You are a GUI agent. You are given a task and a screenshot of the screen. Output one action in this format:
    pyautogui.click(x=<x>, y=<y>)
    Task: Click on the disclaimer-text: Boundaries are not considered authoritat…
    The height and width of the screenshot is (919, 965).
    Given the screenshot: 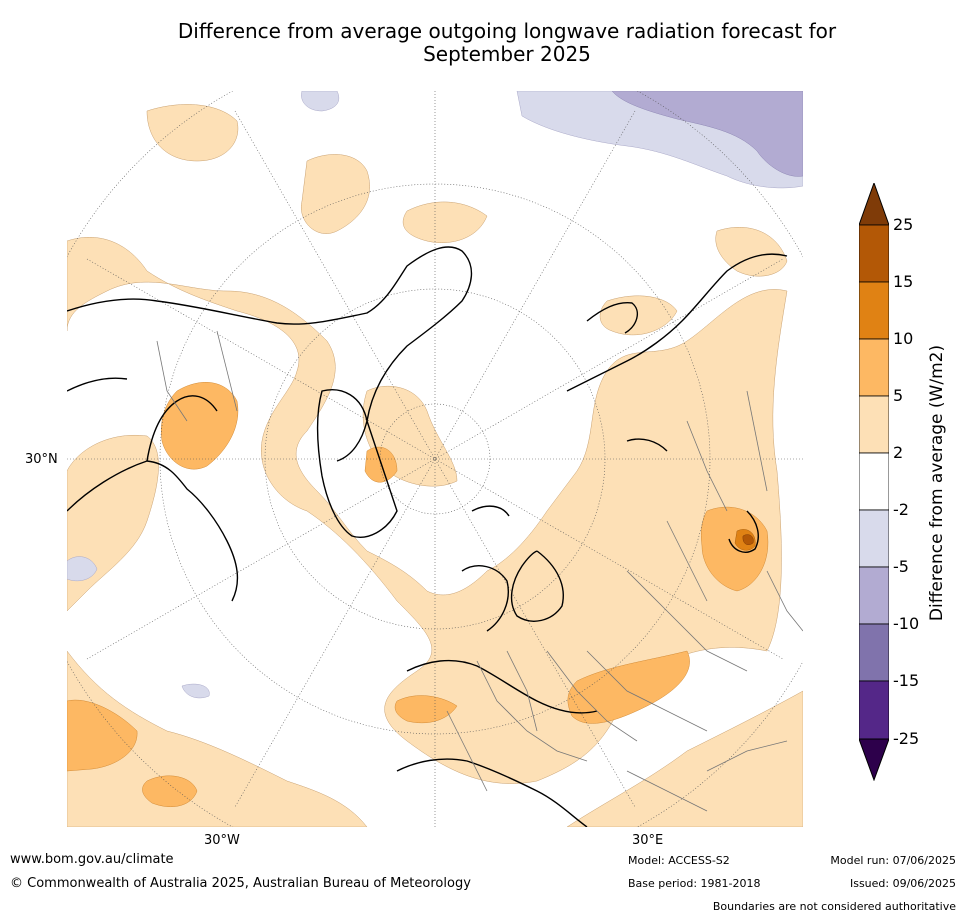 What is the action you would take?
    pyautogui.click(x=834, y=906)
    